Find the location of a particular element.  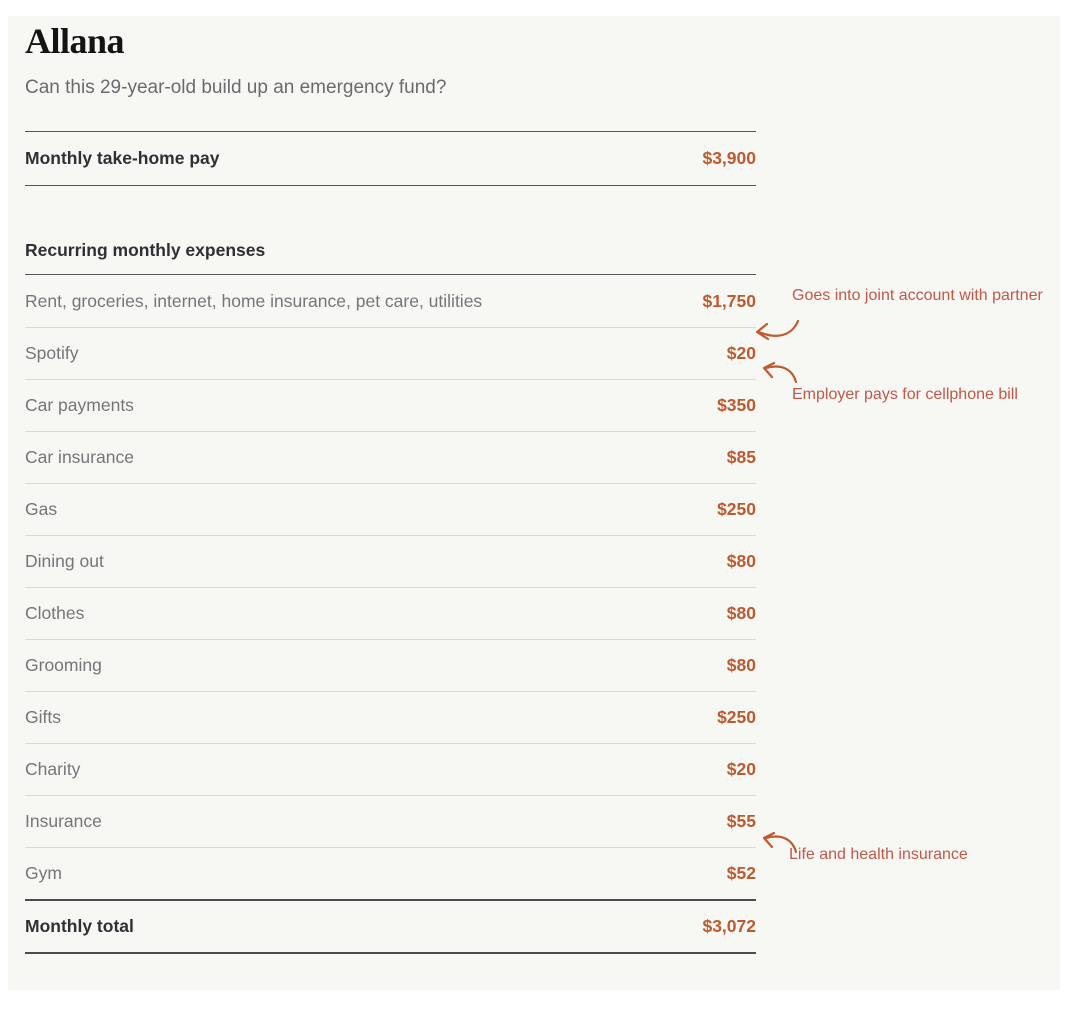

expense-label: Gifts is located at coordinates (43, 717).